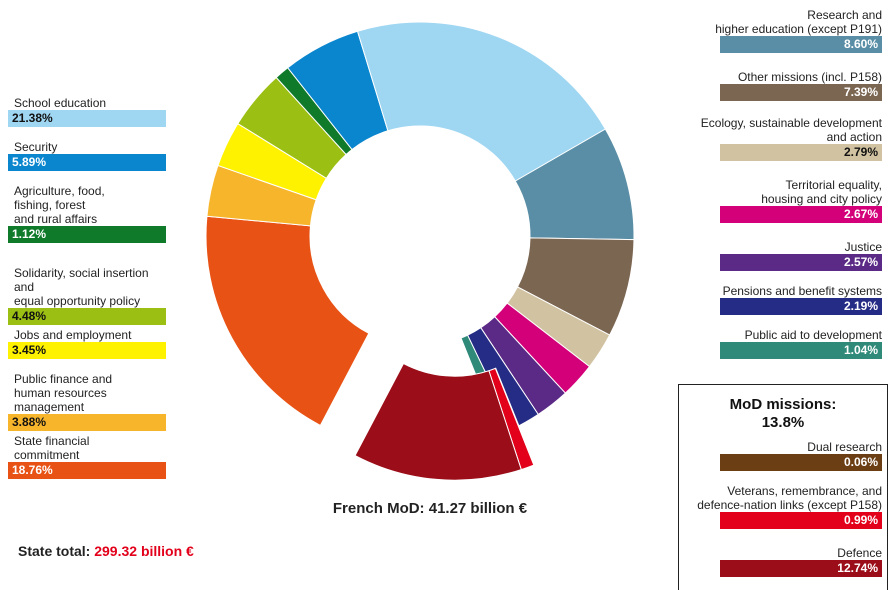 Image resolution: width=890 pixels, height=590 pixels. Describe the element at coordinates (863, 247) in the screenshot. I see `legend-label: Justice` at that location.